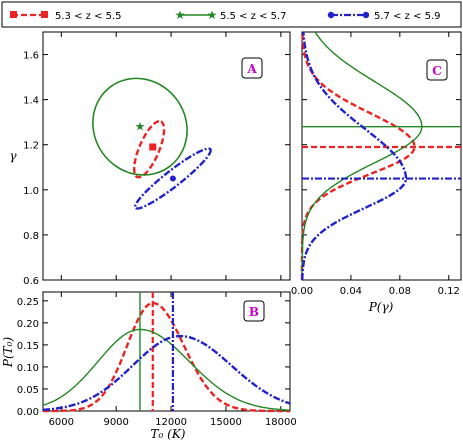  What do you see at coordinates (180, 15) in the screenshot?
I see `legend-marker-2: ★` at bounding box center [180, 15].